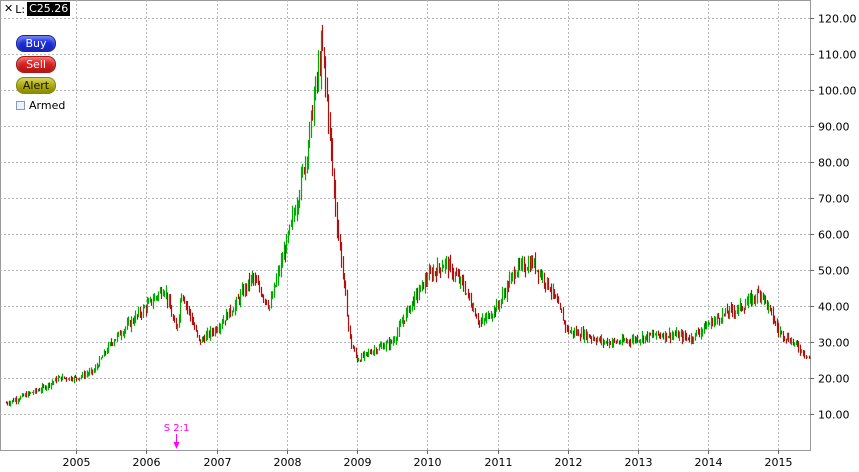 The height and width of the screenshot is (472, 859). What do you see at coordinates (834, 271) in the screenshot?
I see `y-tick-label: 50.00` at bounding box center [834, 271].